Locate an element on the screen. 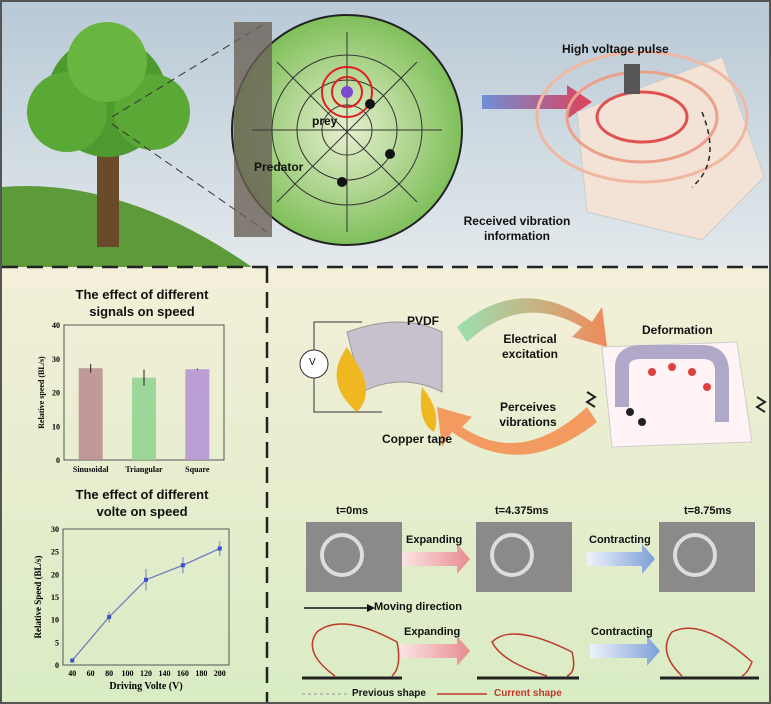 Image resolution: width=771 pixels, height=704 pixels. y-tick-label: 5 is located at coordinates (57, 642).